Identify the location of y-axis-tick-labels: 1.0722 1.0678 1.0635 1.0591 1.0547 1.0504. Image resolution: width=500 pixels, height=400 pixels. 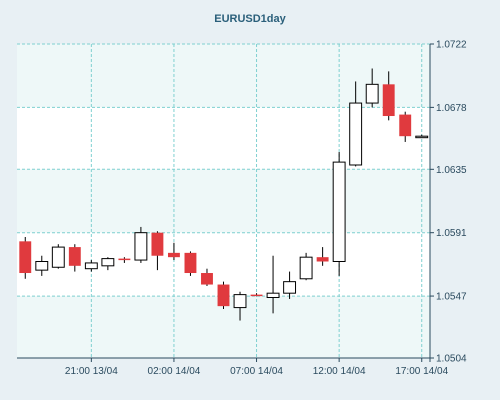
(448, 202).